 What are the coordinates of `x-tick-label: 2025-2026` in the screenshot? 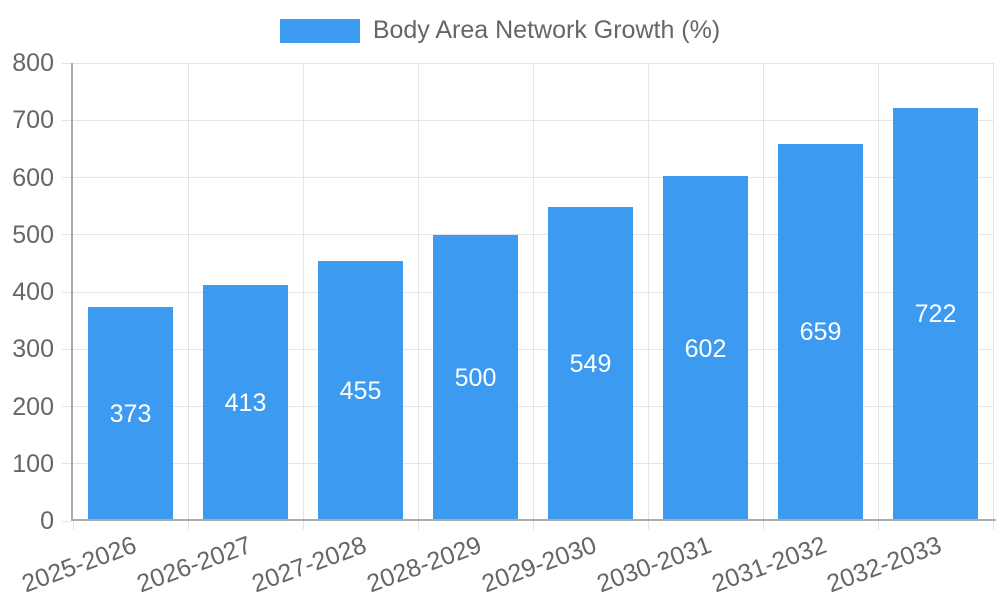 It's located at (79, 565).